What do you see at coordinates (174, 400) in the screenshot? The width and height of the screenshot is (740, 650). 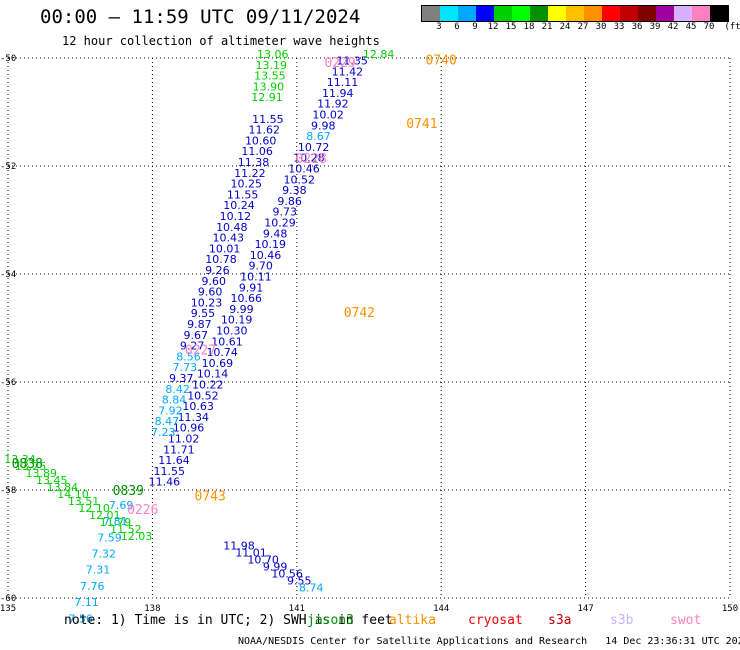 I see `wave-height-label: 8.84` at bounding box center [174, 400].